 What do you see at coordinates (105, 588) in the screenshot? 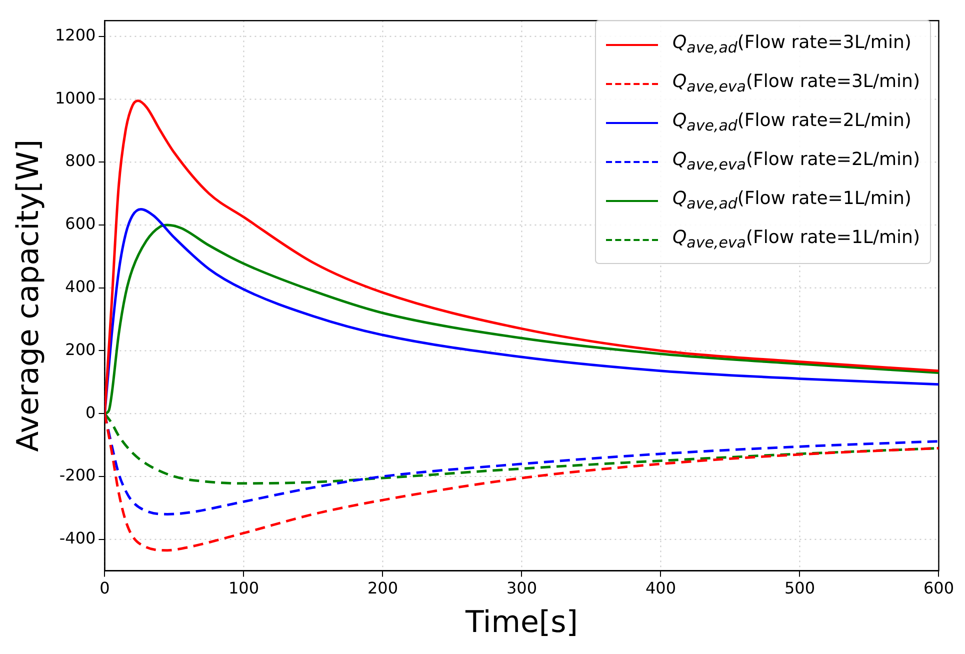
I see `x-tick-label: 0` at bounding box center [105, 588].